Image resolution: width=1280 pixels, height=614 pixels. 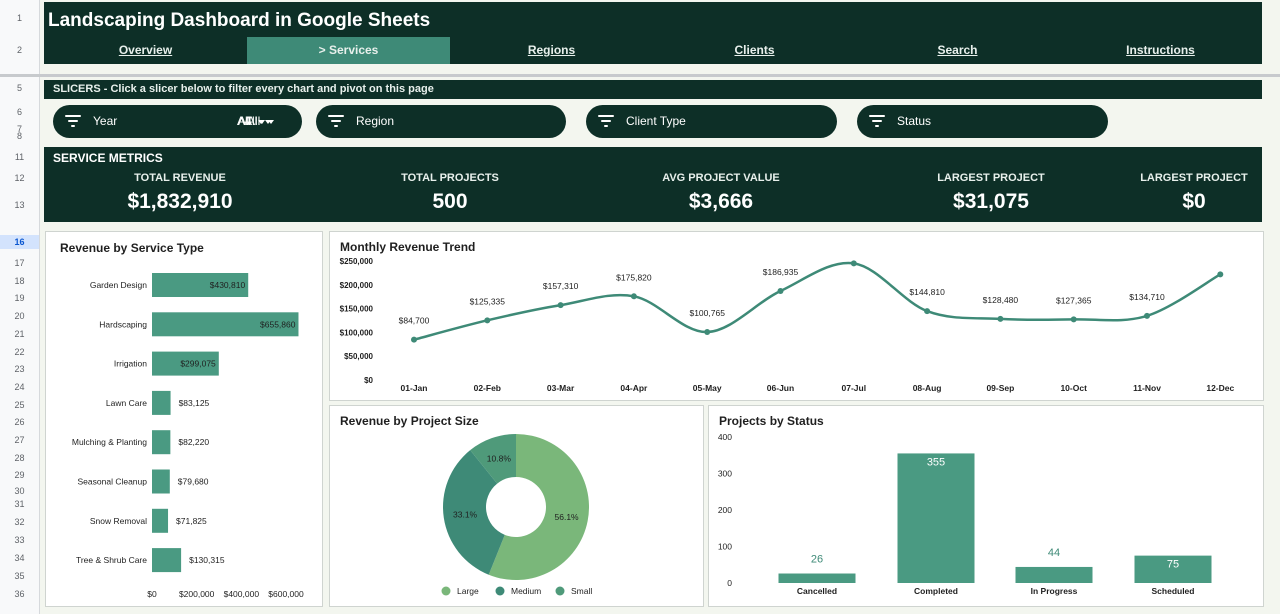 What do you see at coordinates (348, 50) in the screenshot?
I see `tab-services: > Services` at bounding box center [348, 50].